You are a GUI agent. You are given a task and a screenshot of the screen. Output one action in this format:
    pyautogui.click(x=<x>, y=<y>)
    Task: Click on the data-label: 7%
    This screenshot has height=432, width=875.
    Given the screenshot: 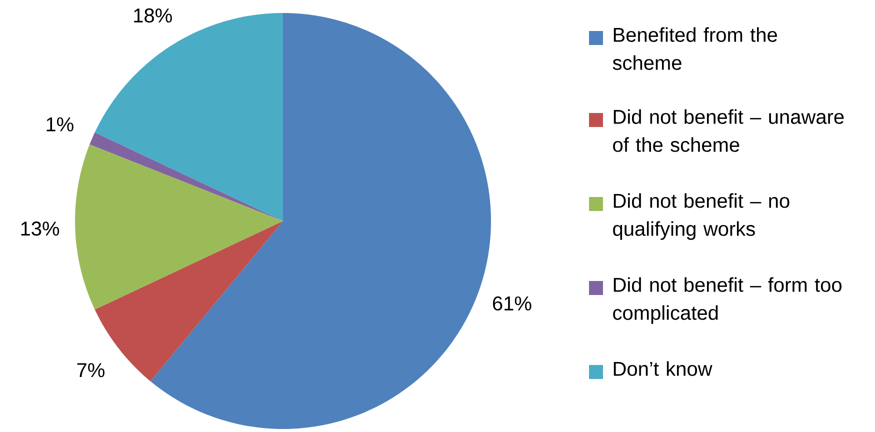 What is the action you would take?
    pyautogui.click(x=90, y=370)
    